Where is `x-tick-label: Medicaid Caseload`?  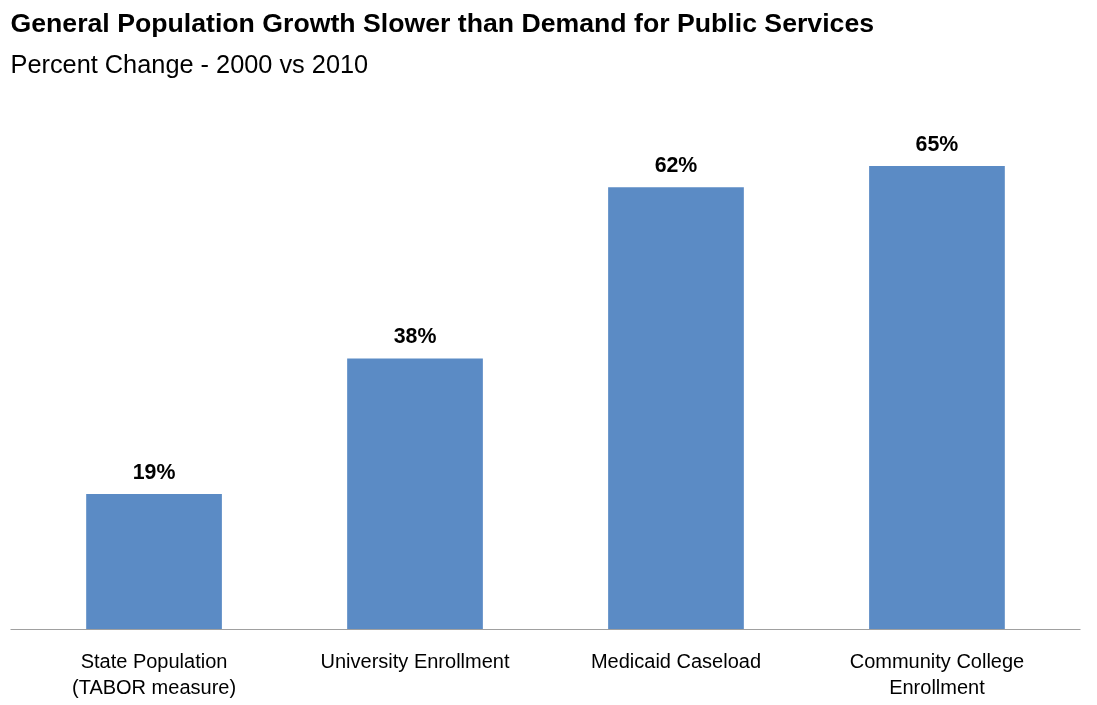 x-tick-label: Medicaid Caseload is located at coordinates (676, 660).